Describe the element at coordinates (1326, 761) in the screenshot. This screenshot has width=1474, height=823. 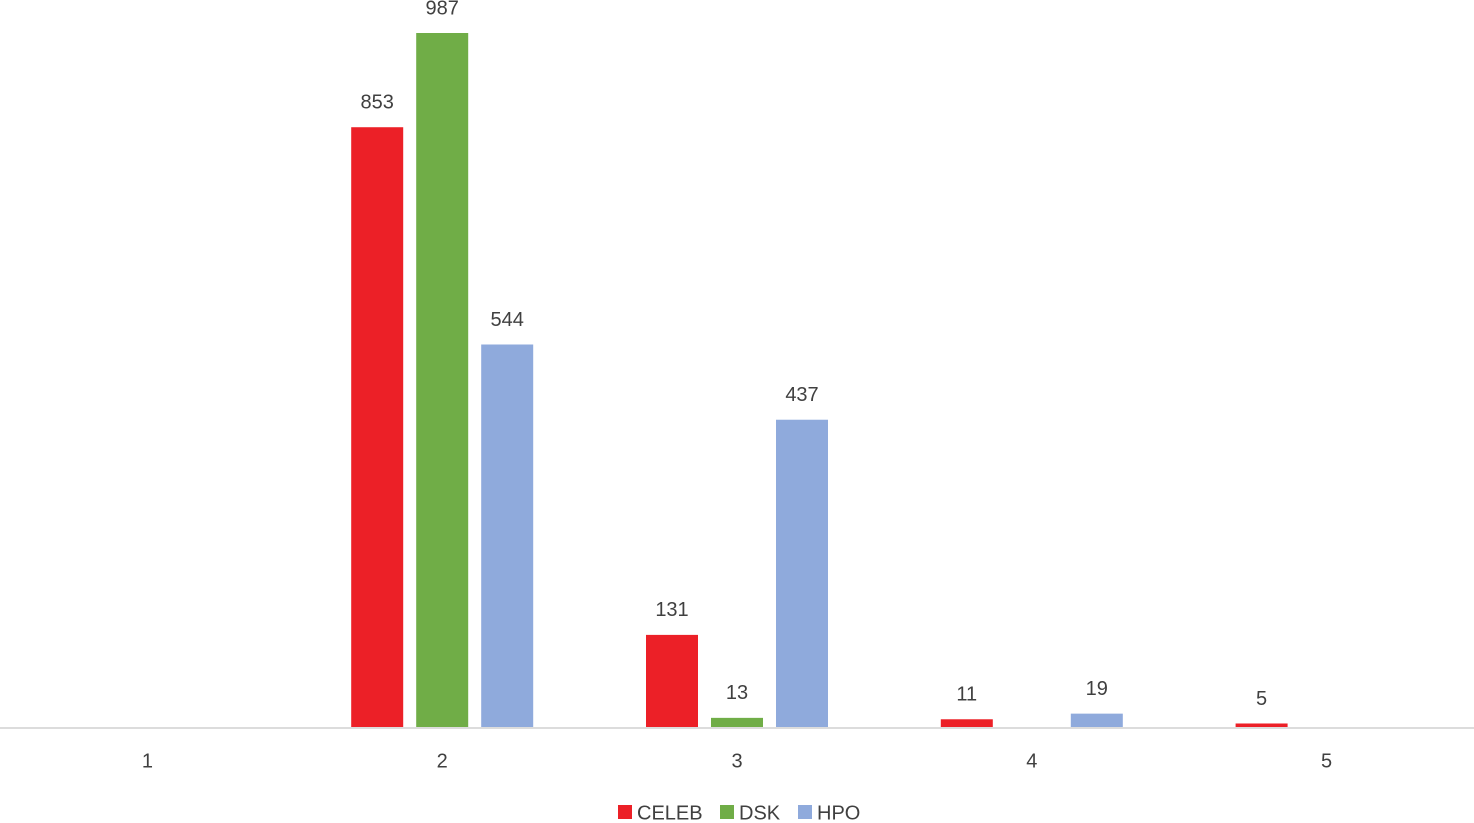
I see `x-tick-label: 5` at that location.